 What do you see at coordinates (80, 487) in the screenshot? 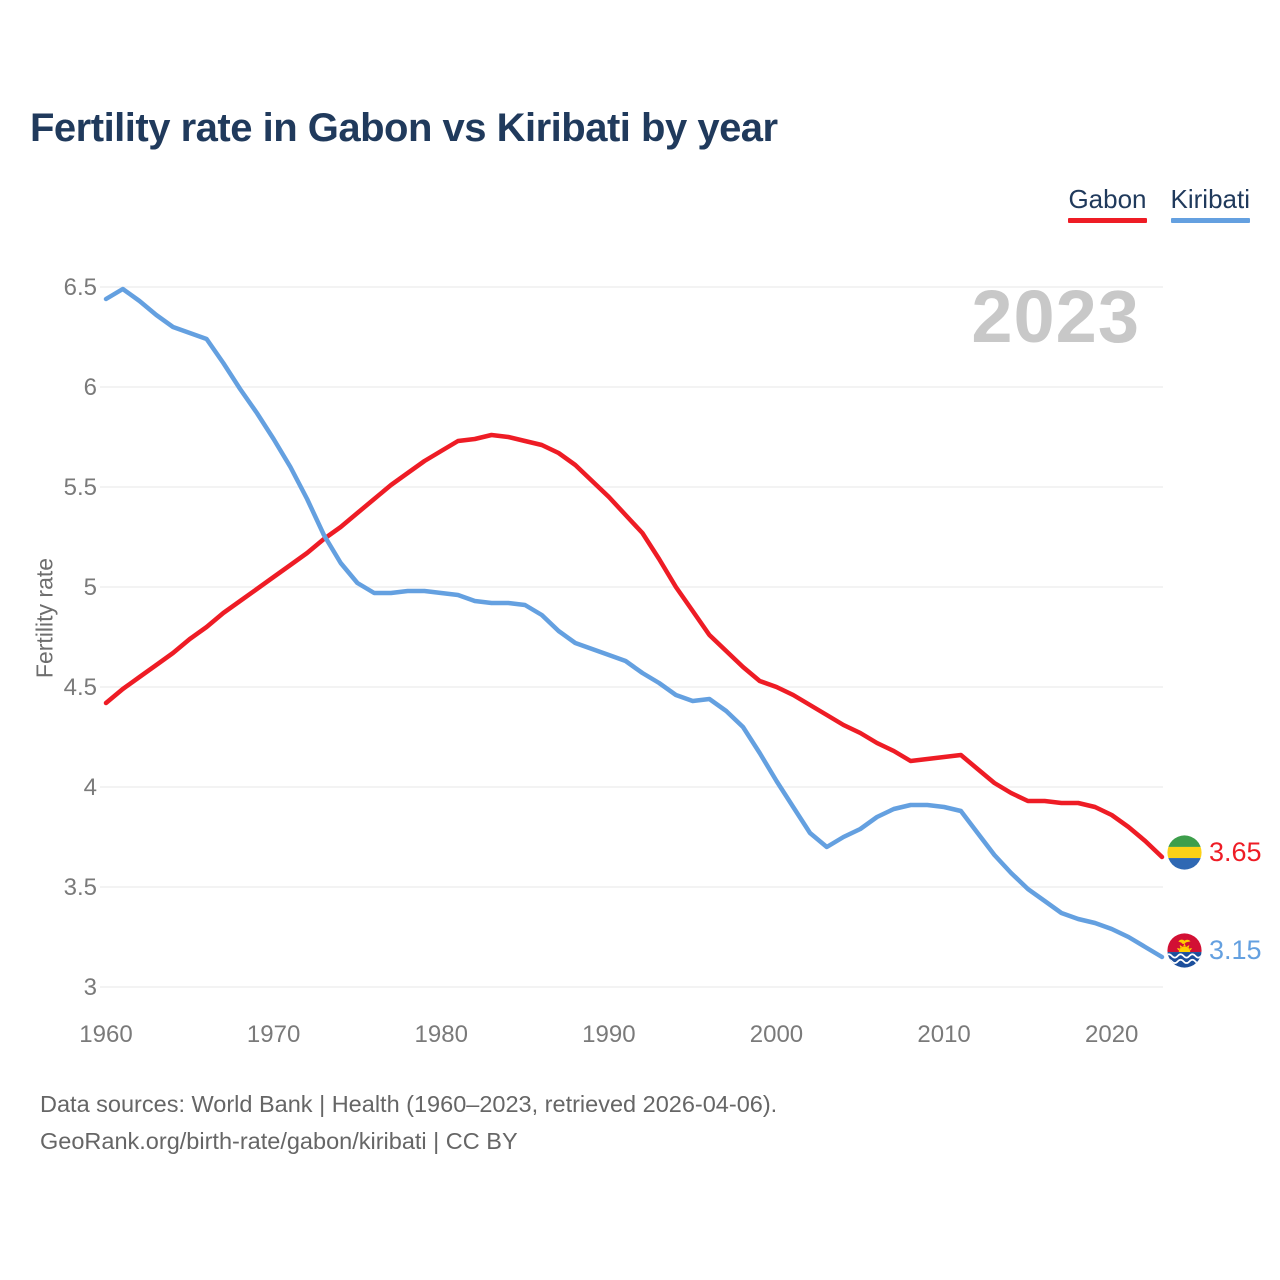
I see `y-tick-label: 5.5` at bounding box center [80, 487].